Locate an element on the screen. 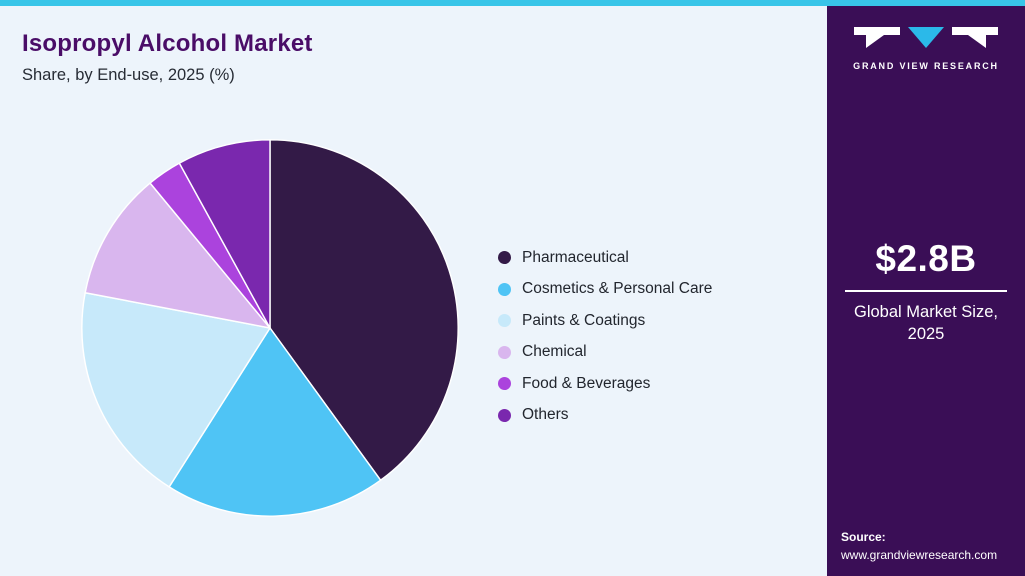 The image size is (1025, 576). legend-label: Others is located at coordinates (545, 415).